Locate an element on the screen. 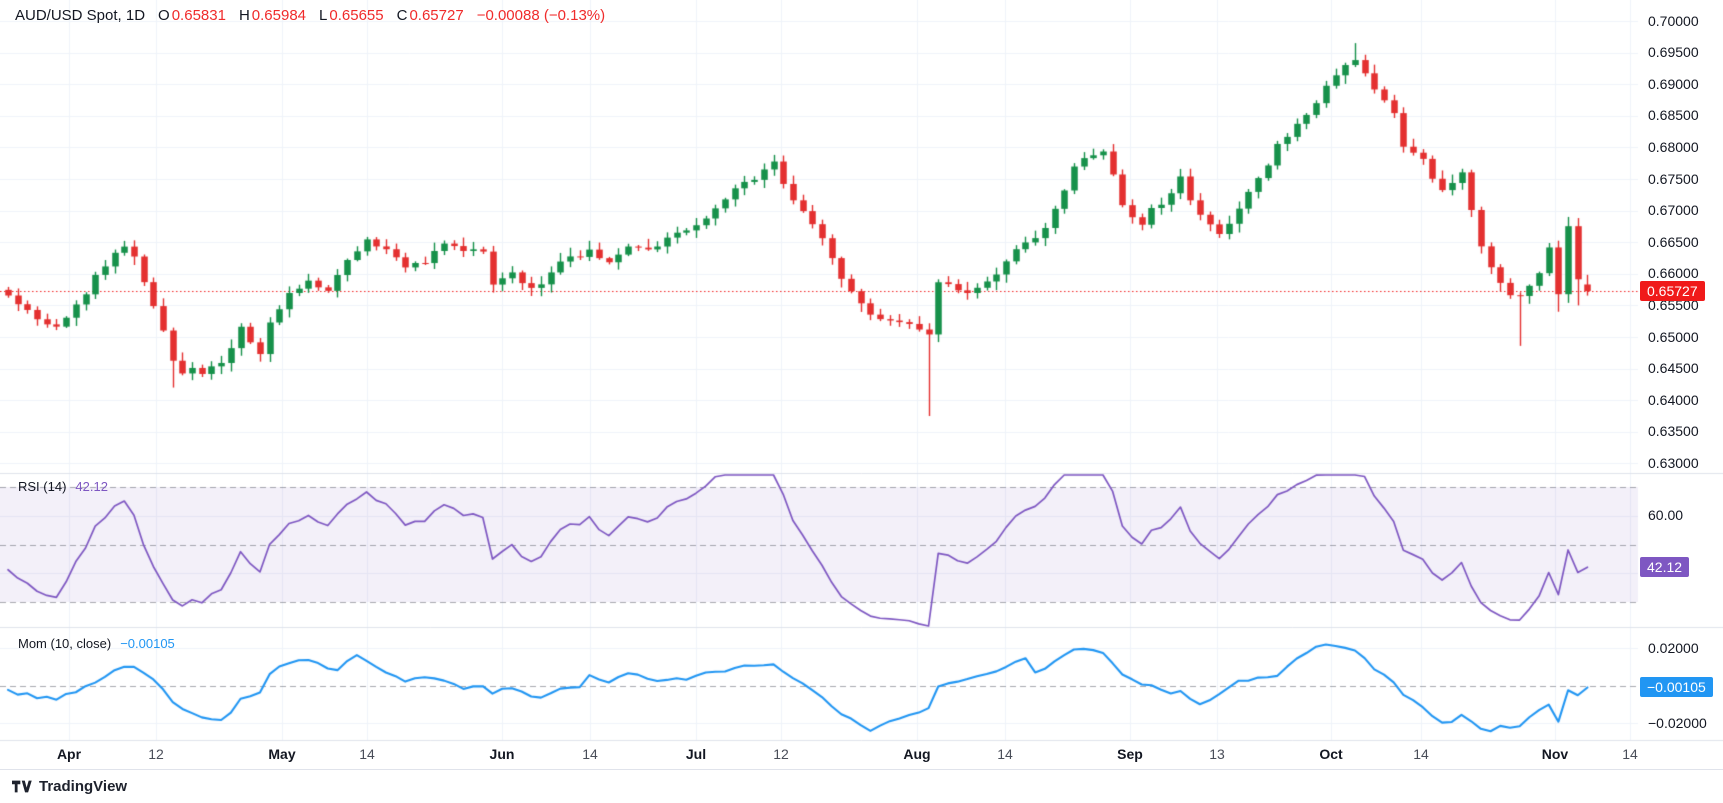 The image size is (1723, 803). rsi-axis-label: 60.00 is located at coordinates (1666, 515).